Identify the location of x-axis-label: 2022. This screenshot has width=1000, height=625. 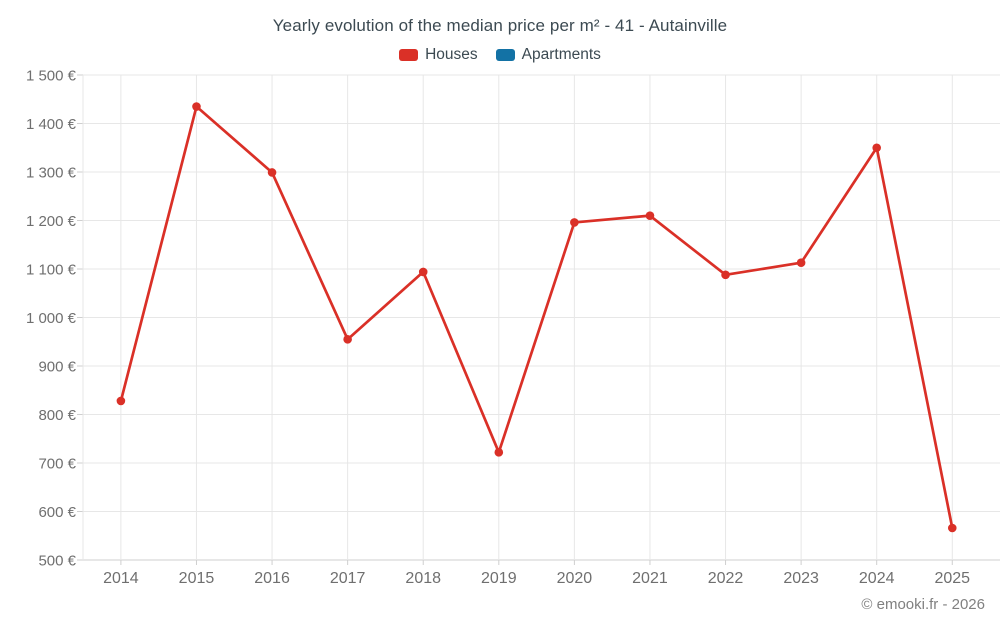
(726, 578).